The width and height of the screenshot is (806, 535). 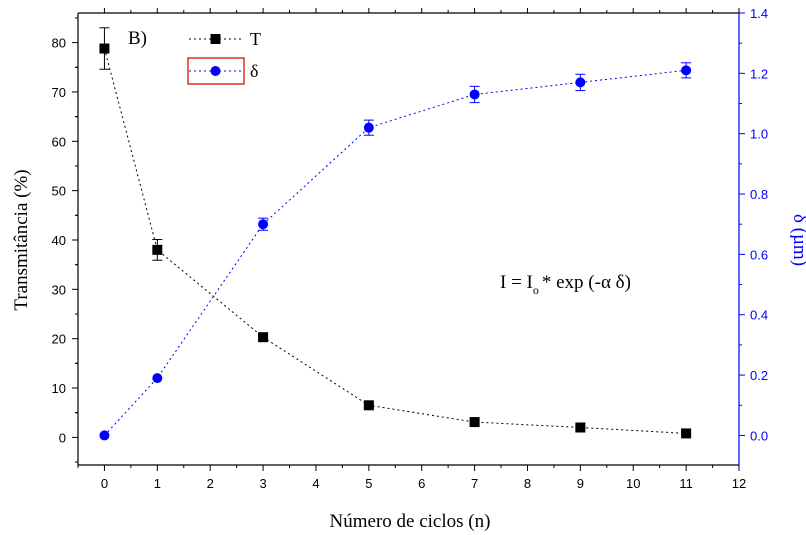 What do you see at coordinates (753, 224) in the screenshot?
I see `y-right-axis-ticks: 0.0 0.2 0.4 0.6 0.8 1.0 1.2 1.4` at bounding box center [753, 224].